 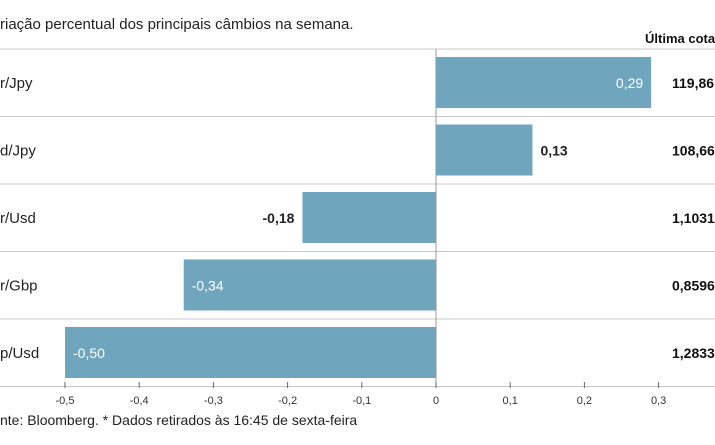 I want to click on last-quote-value: 1,1031, so click(x=693, y=218).